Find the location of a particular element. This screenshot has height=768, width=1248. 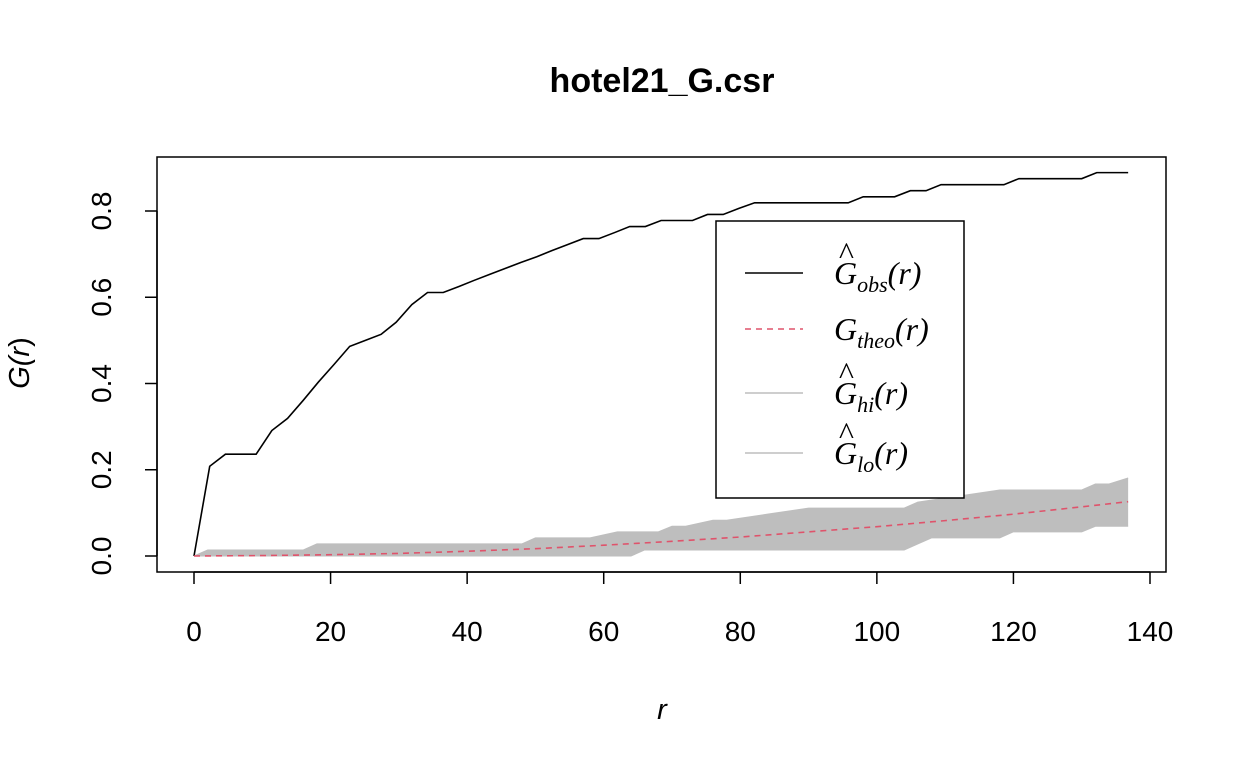

series-line-theo is located at coordinates (661, 528).